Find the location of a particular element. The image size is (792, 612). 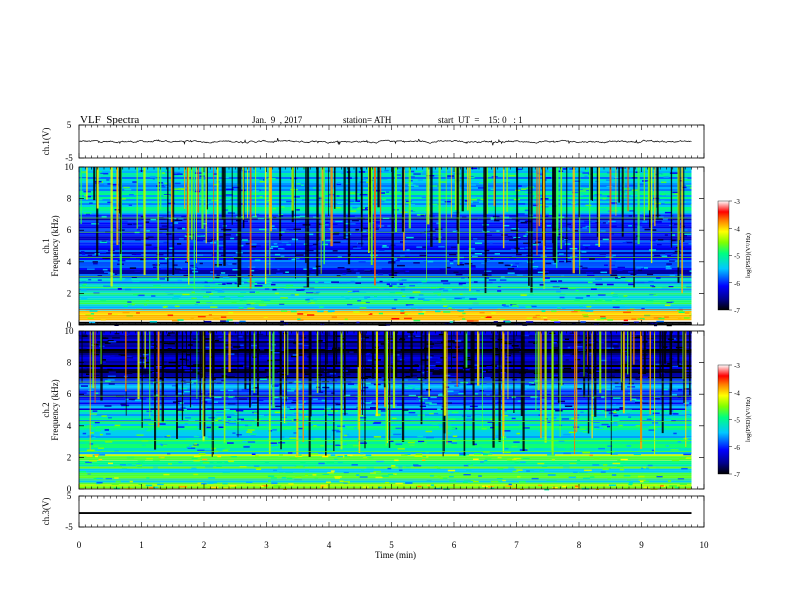

spectrogram-line is located at coordinates (385, 303).